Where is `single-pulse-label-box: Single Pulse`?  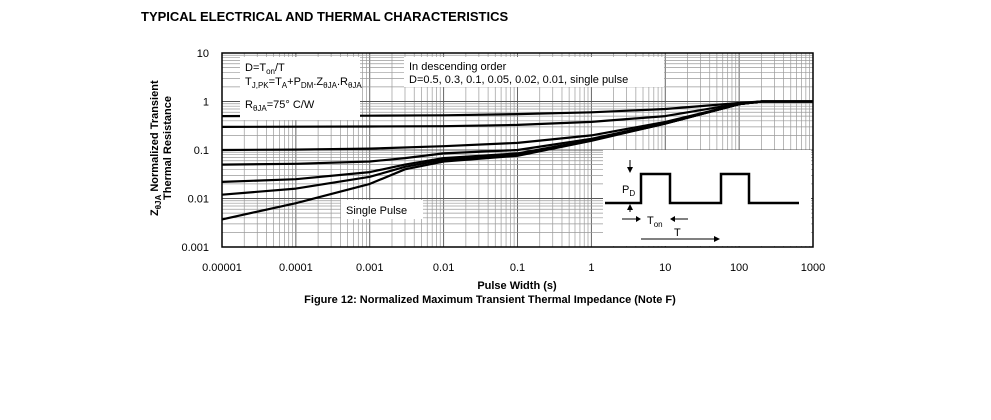
single-pulse-label-box: Single Pulse is located at coordinates (382, 209).